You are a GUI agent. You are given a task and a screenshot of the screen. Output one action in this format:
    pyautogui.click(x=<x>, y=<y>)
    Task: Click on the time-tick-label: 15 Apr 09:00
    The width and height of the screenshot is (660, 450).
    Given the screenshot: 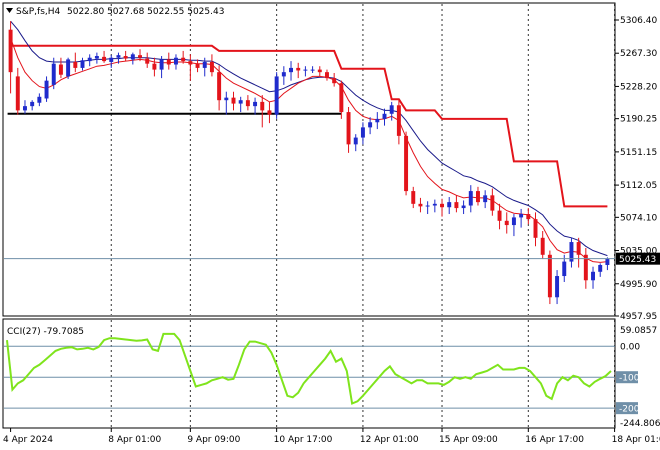 What is the action you would take?
    pyautogui.click(x=468, y=440)
    